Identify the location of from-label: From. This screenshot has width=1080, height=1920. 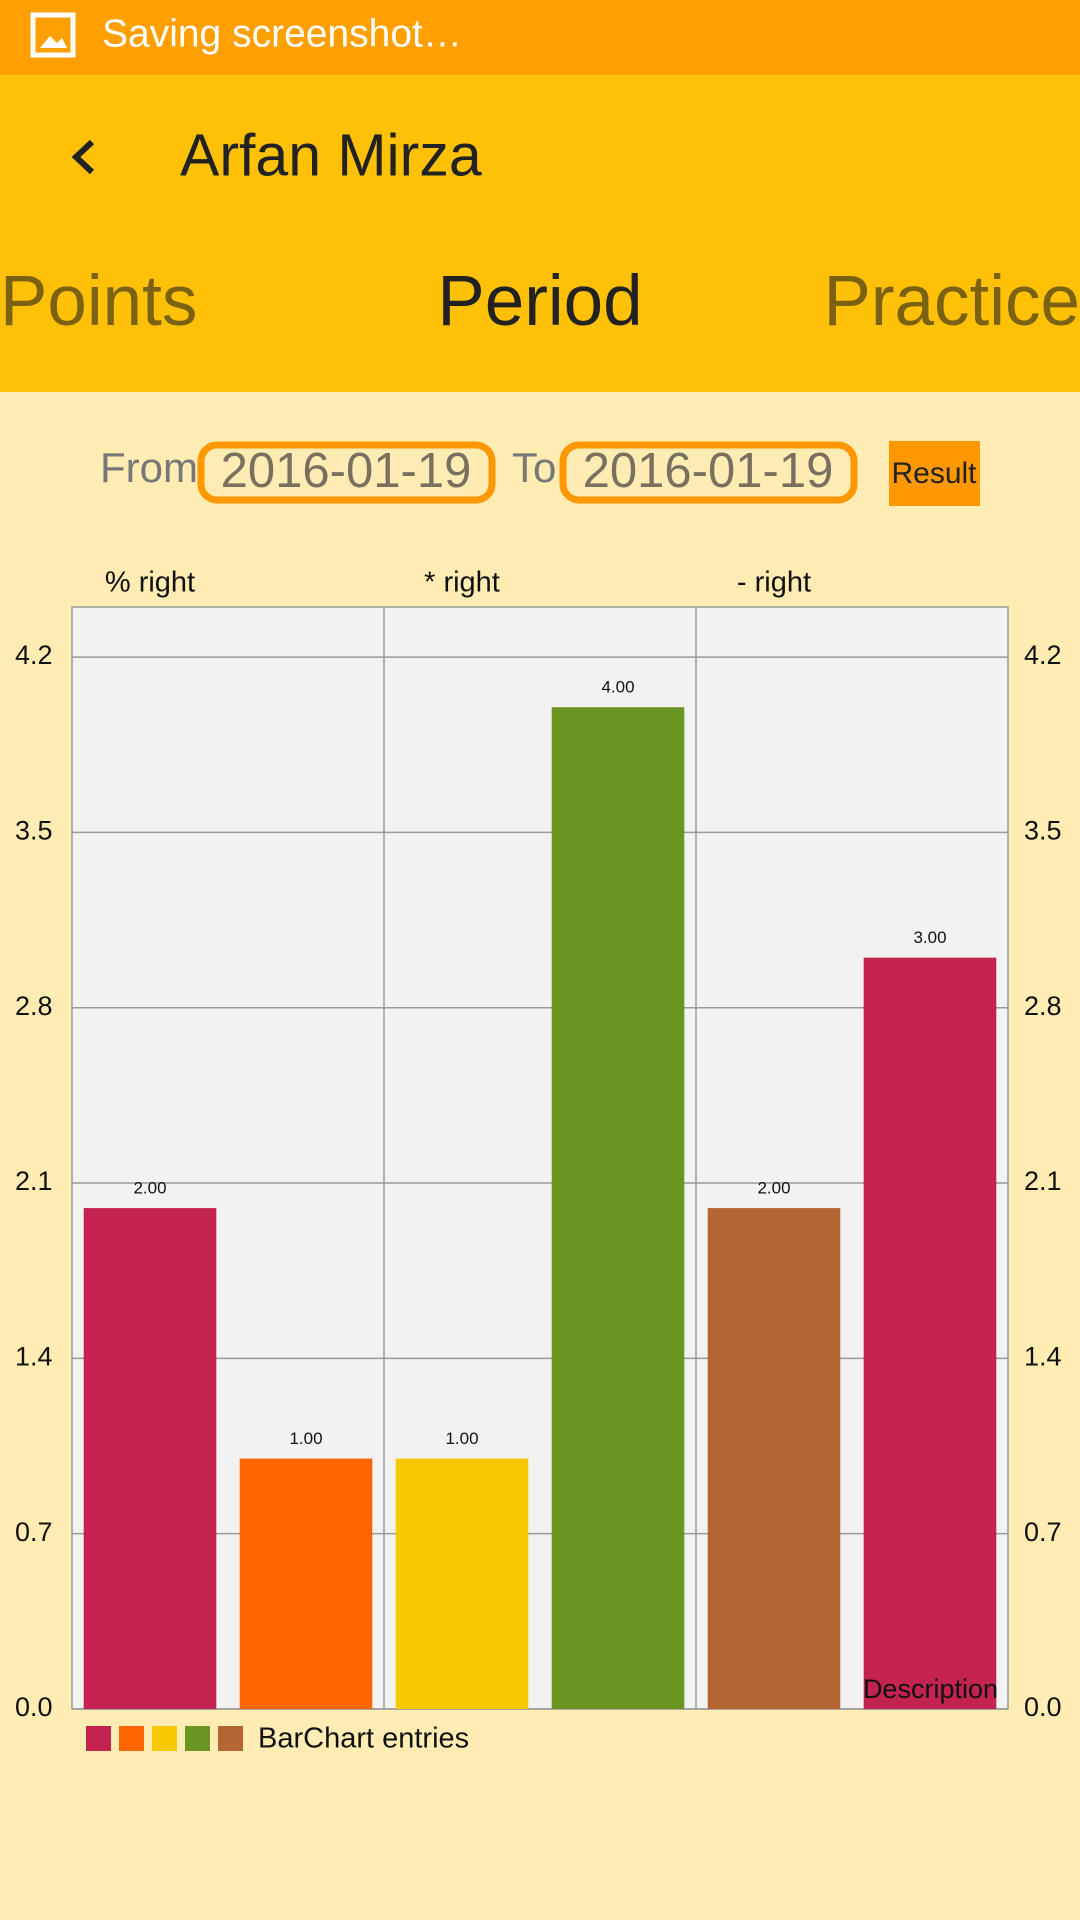
(149, 467).